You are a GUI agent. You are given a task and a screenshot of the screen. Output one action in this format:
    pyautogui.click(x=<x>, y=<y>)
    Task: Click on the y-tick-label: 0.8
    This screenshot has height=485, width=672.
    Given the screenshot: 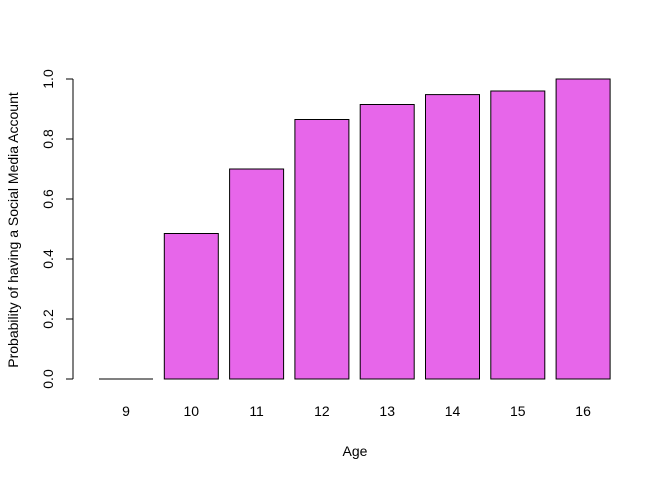 What is the action you would take?
    pyautogui.click(x=48, y=139)
    